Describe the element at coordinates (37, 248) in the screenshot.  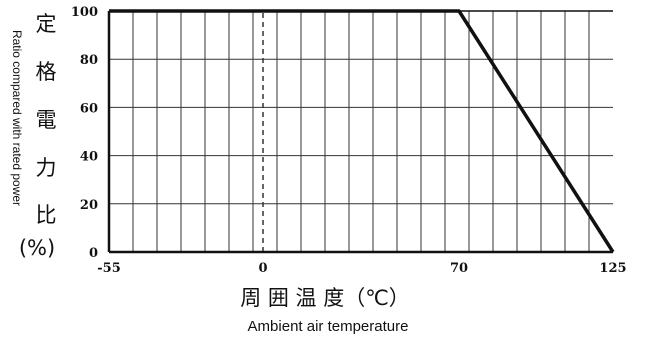
I see `y-axis-label-unit: (%)` at that location.